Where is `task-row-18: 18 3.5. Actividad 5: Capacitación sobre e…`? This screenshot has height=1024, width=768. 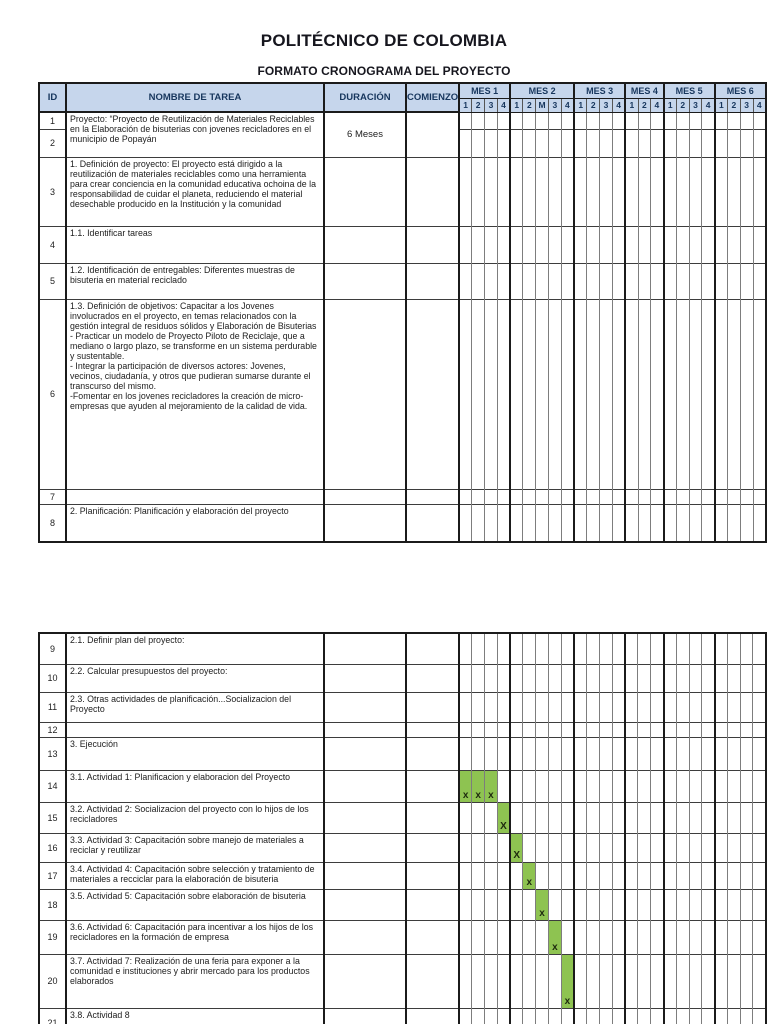
task-row-18: 18 3.5. Actividad 5: Capacitación sobre e… is located at coordinates (402, 904).